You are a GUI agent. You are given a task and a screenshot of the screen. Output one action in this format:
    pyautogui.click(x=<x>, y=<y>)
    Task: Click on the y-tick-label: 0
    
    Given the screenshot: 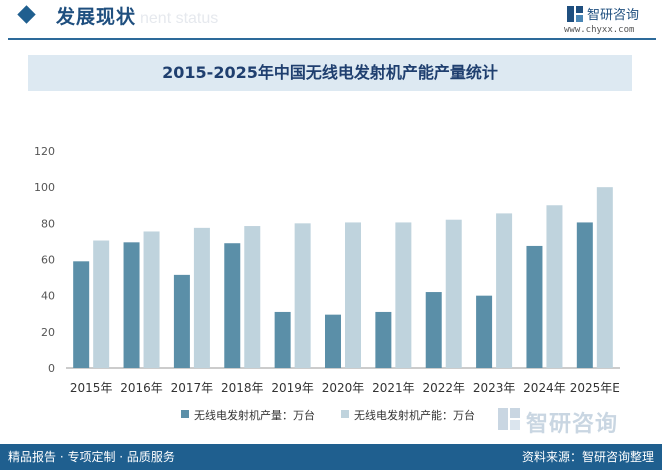 What is the action you would take?
    pyautogui.click(x=51, y=368)
    